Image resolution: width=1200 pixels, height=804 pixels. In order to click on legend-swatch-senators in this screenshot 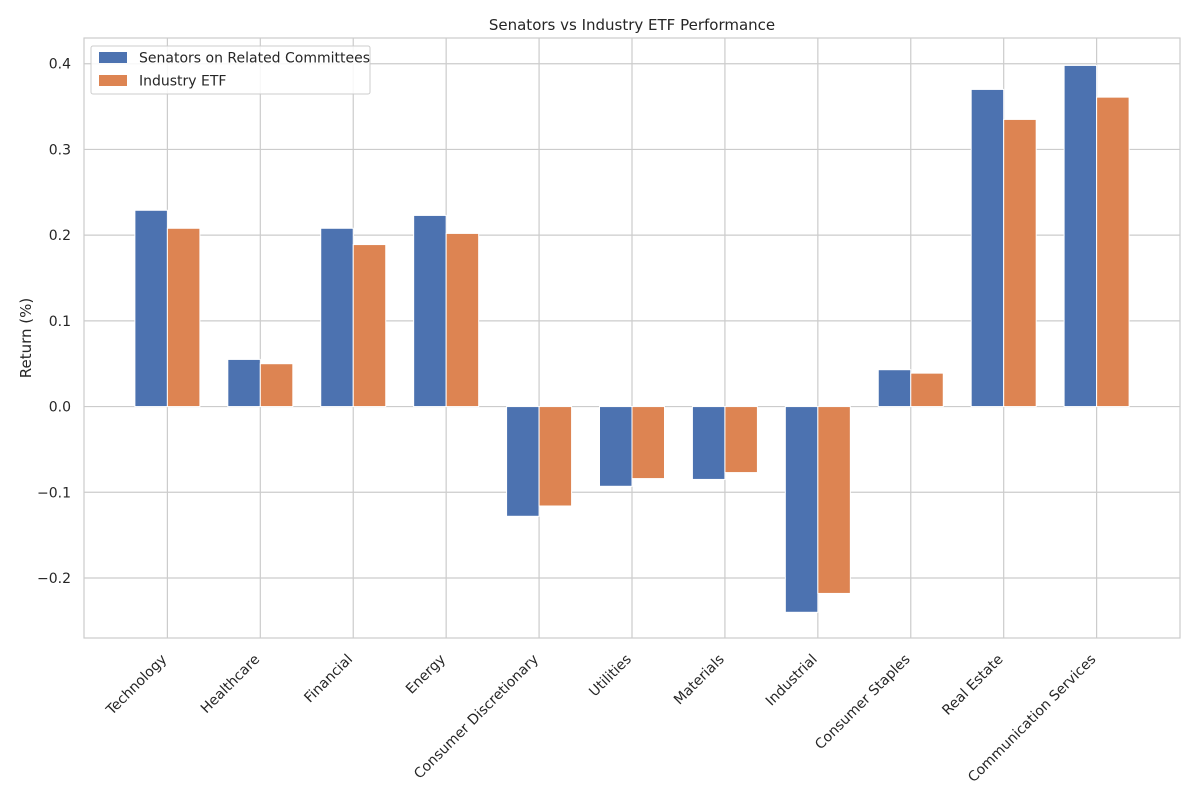, I will do `click(113, 57)`.